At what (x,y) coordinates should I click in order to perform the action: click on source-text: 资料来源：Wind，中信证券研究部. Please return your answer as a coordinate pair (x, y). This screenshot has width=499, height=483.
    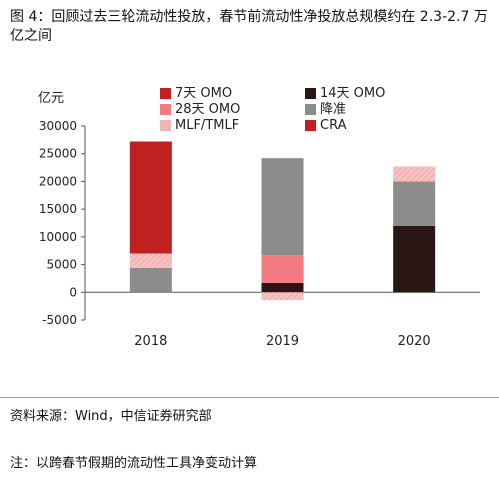
    Looking at the image, I should click on (111, 416).